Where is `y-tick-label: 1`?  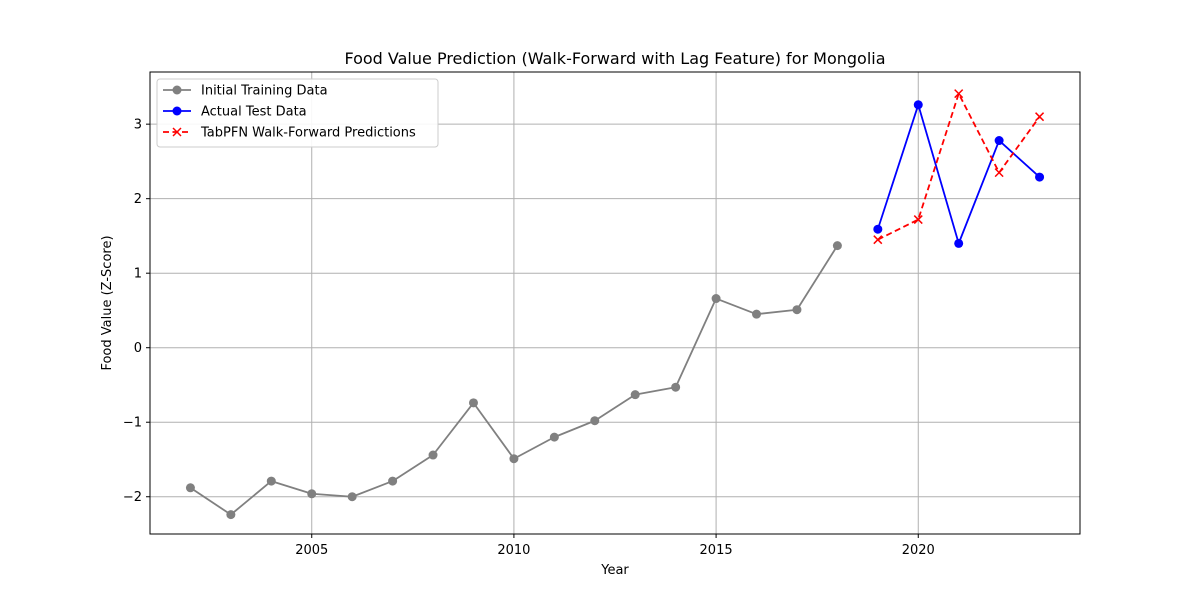
y-tick-label: 1 is located at coordinates (138, 274).